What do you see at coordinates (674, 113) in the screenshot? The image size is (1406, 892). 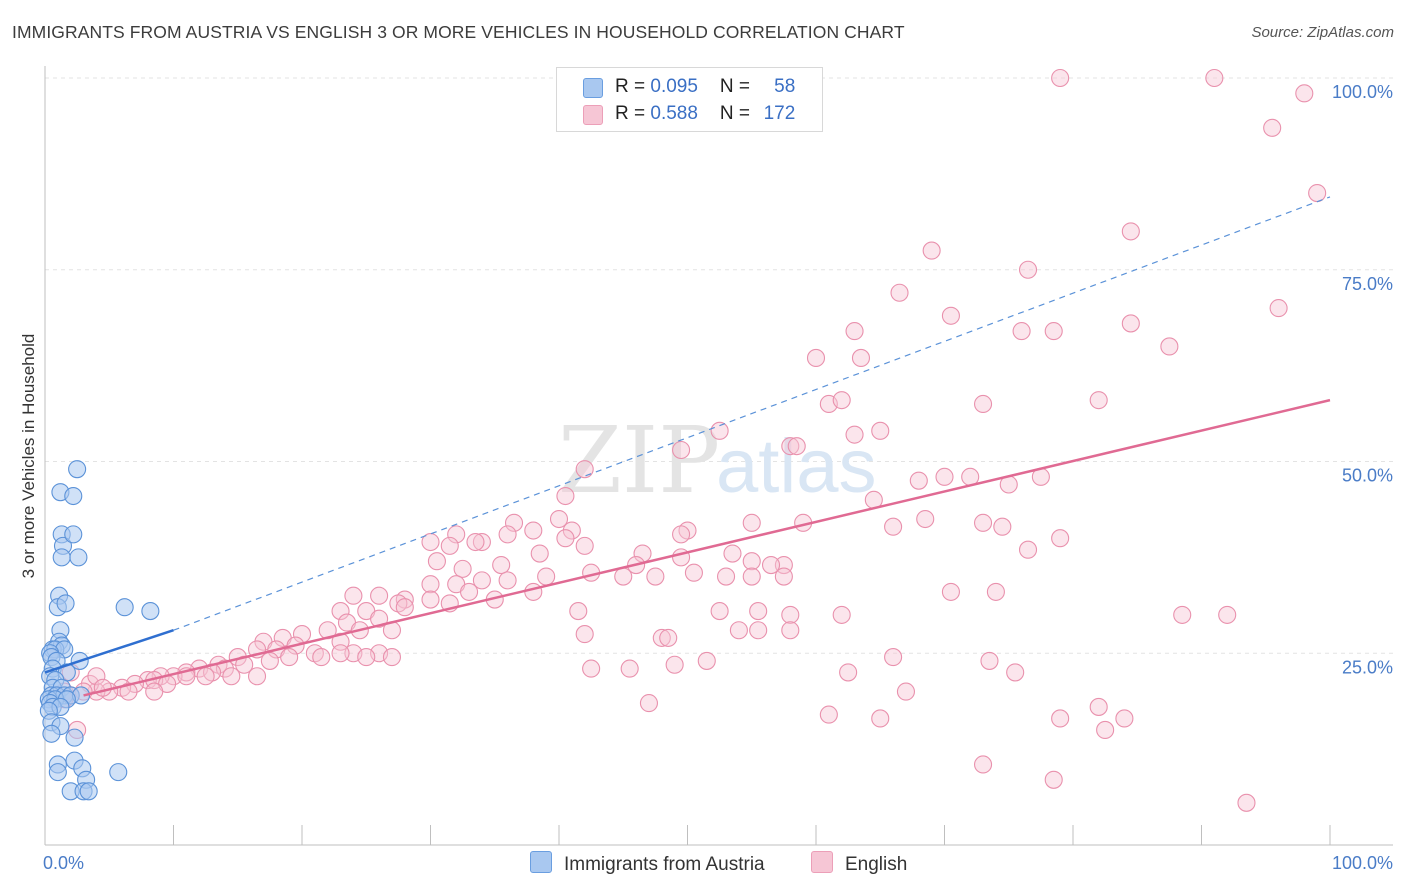 I see `legend-r-value: 0.588` at bounding box center [674, 113].